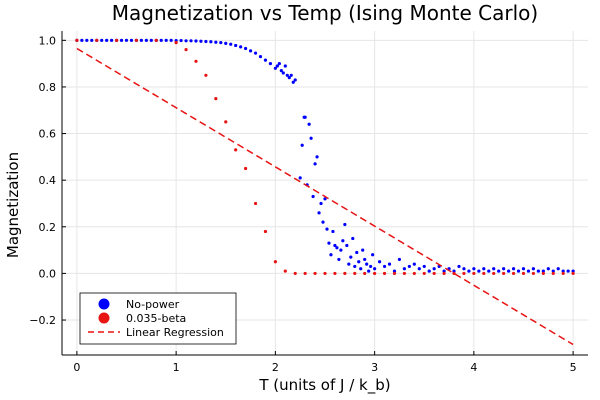  What do you see at coordinates (48, 134) in the screenshot?
I see `y-tick-label: 0.6` at bounding box center [48, 134].